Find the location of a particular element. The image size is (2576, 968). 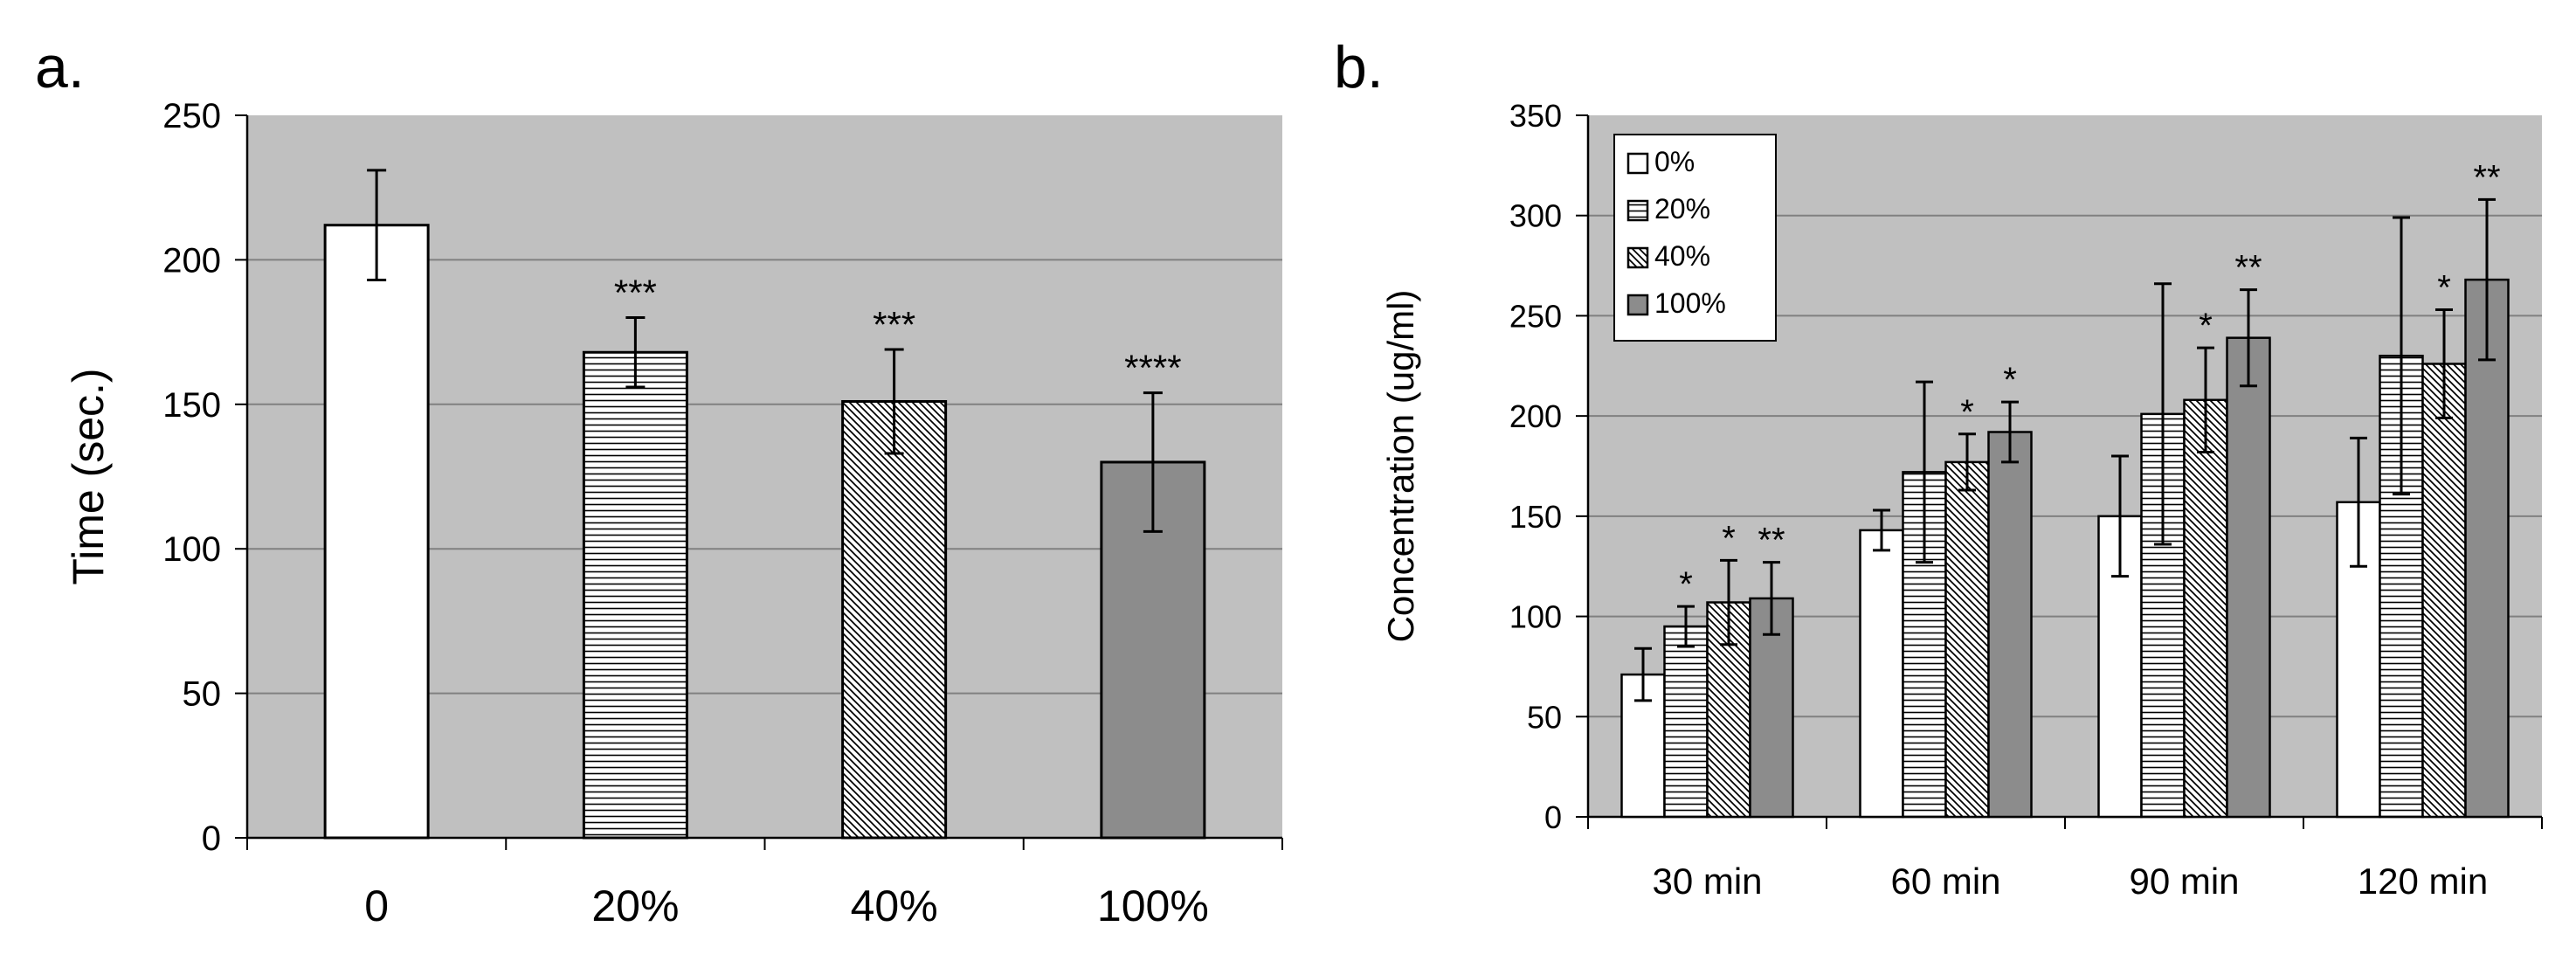

x-tick-label: 90 min is located at coordinates (2184, 881).